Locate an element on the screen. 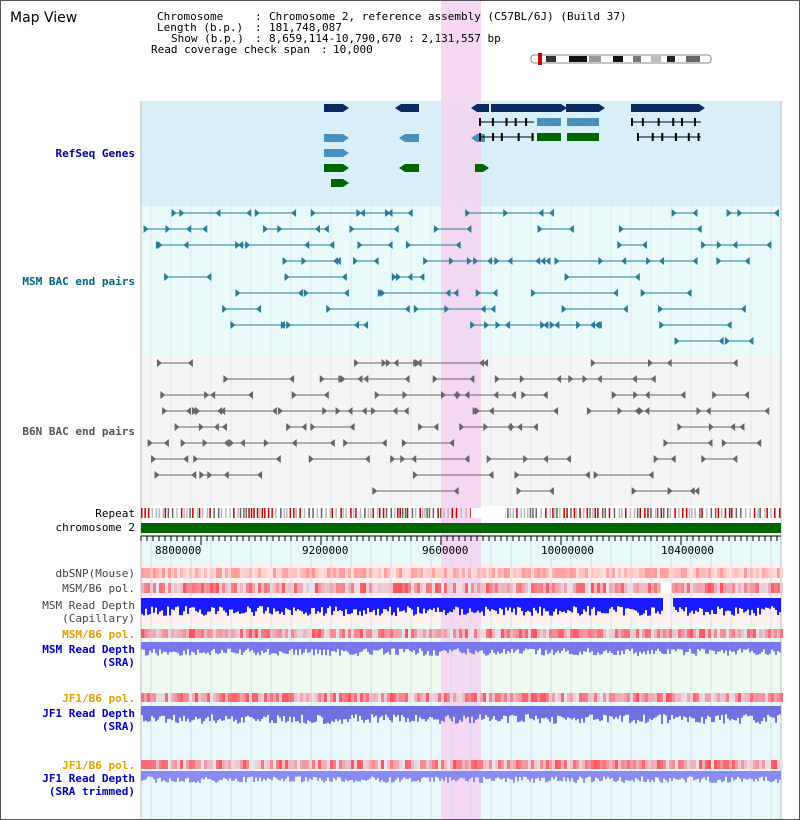 Image resolution: width=800 pixels, height=820 pixels. track-label-jf1-depth-sra: JF1 Read Depth is located at coordinates (88, 713).